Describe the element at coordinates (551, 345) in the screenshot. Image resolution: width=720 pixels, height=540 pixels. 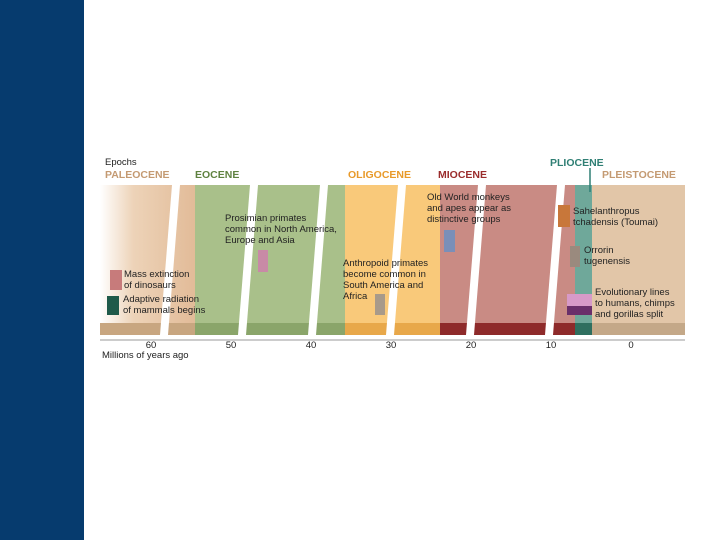
I see `tick-label: 10` at that location.